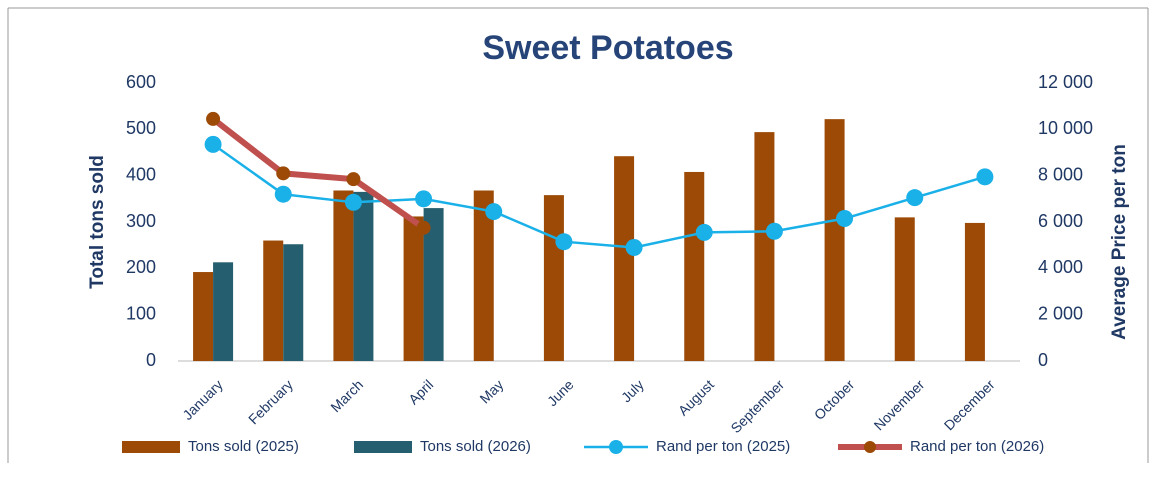  Describe the element at coordinates (834, 399) in the screenshot. I see `x-tick-label: October` at that location.